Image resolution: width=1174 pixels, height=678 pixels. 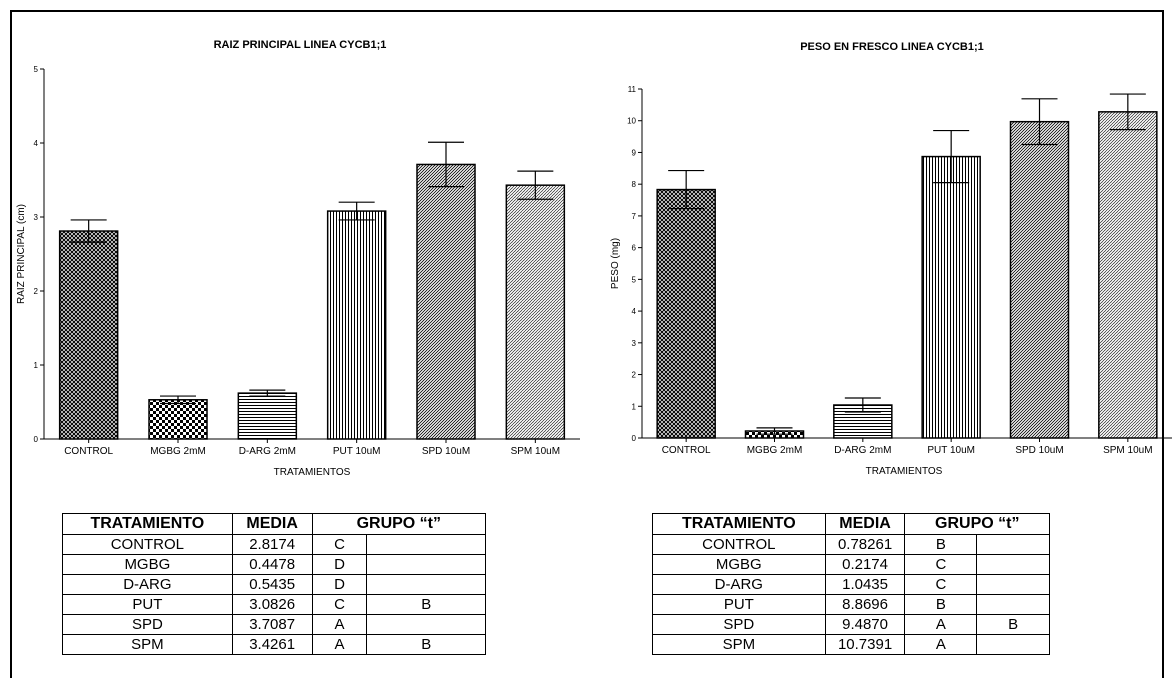 I want to click on table-row: CONTROL 2.8174 C, so click(x=274, y=544).